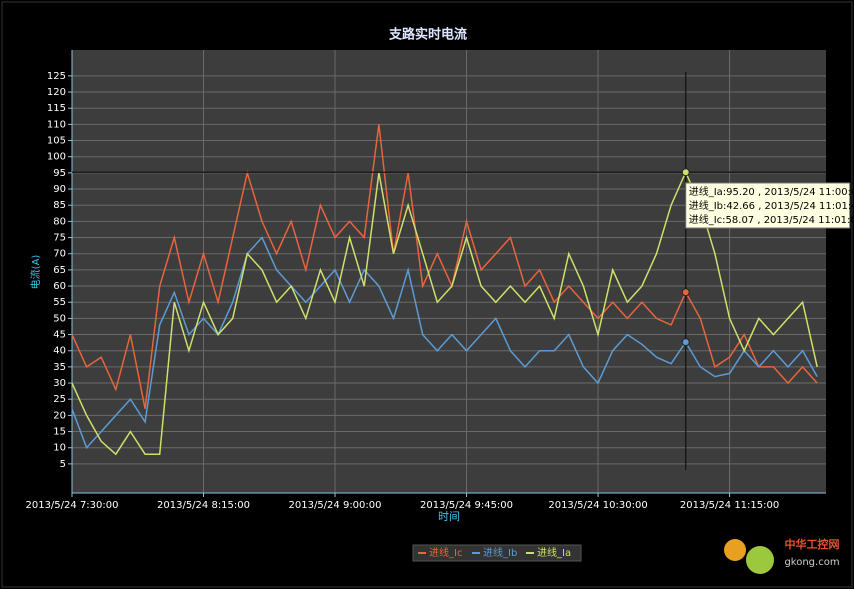  I want to click on watermark: 中华工控网 gkong.com, so click(782, 555).